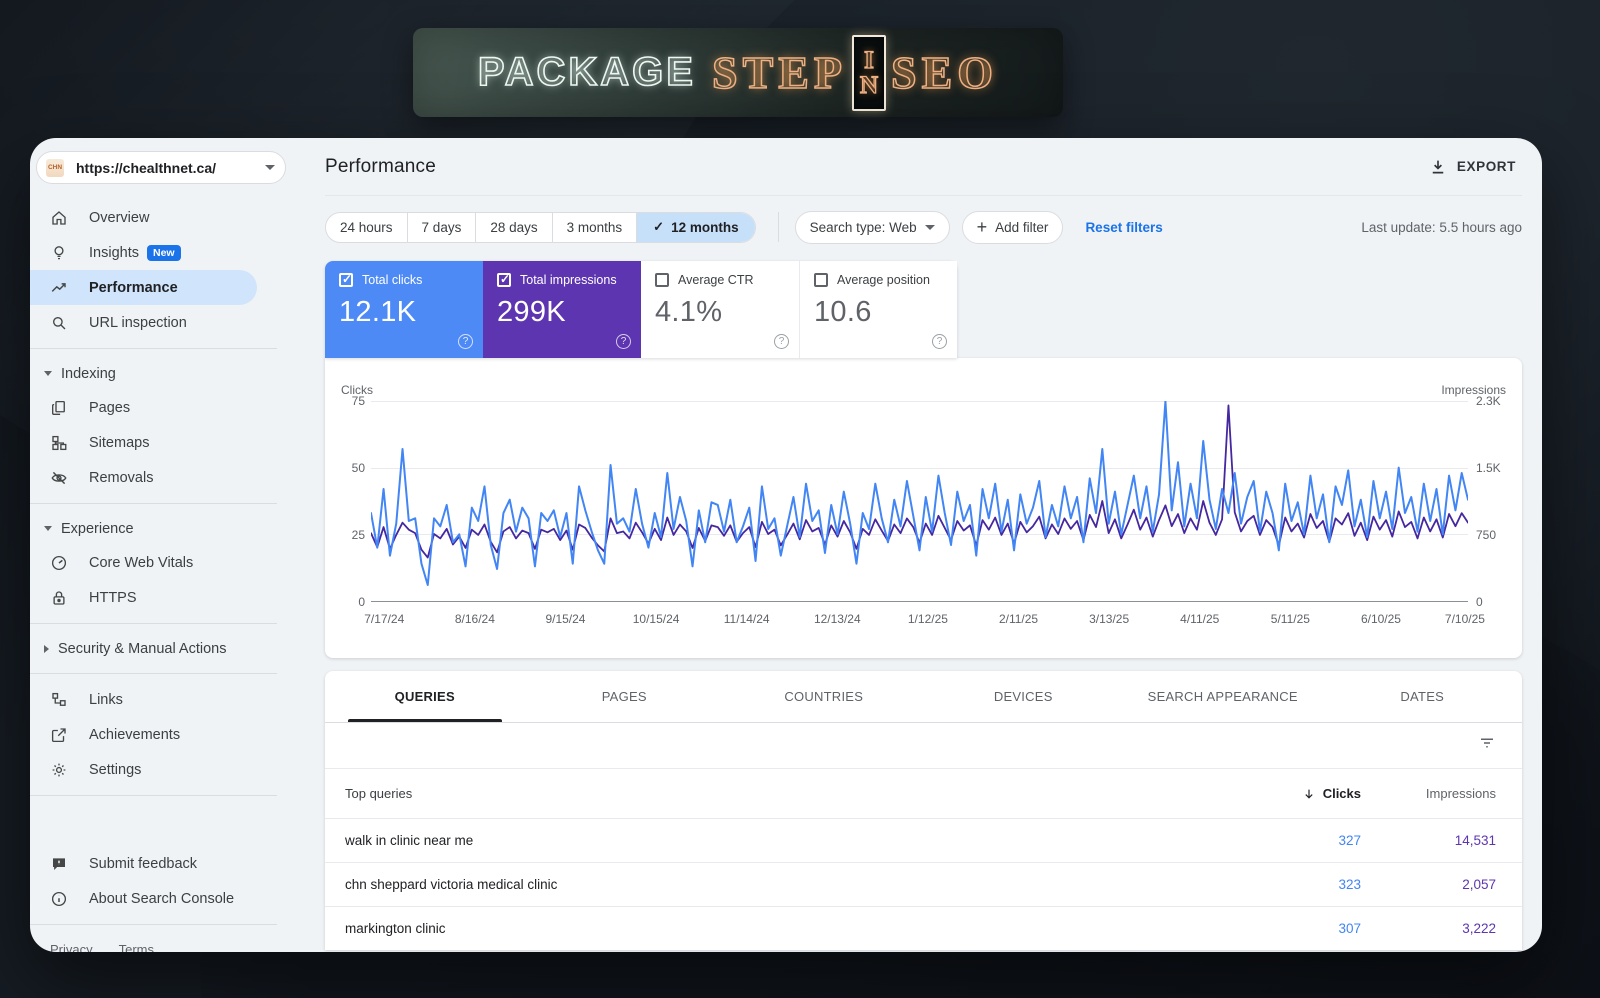  What do you see at coordinates (59, 408) in the screenshot?
I see `pages-icon` at bounding box center [59, 408].